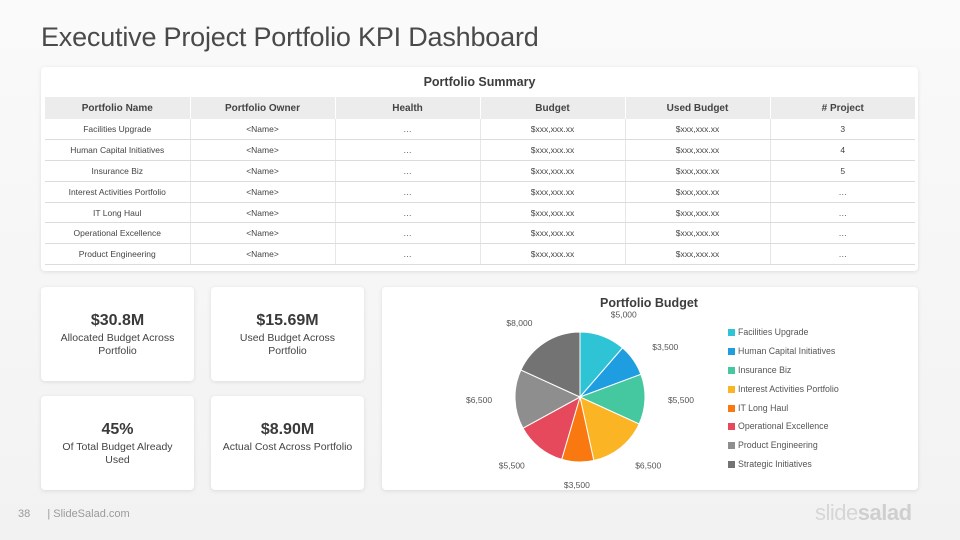 Image resolution: width=960 pixels, height=540 pixels. I want to click on legend-label: Facilities Upgrade, so click(773, 332).